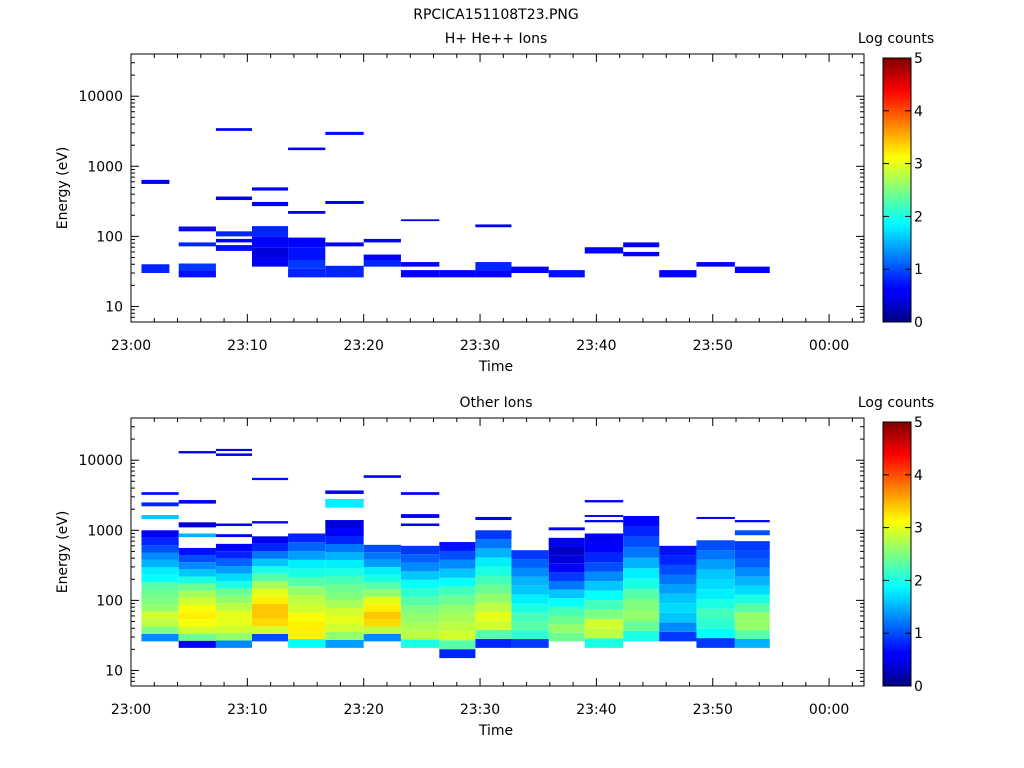 This screenshot has width=1024, height=768. I want to click on panel-title: H+ He++ Ions, so click(496, 39).